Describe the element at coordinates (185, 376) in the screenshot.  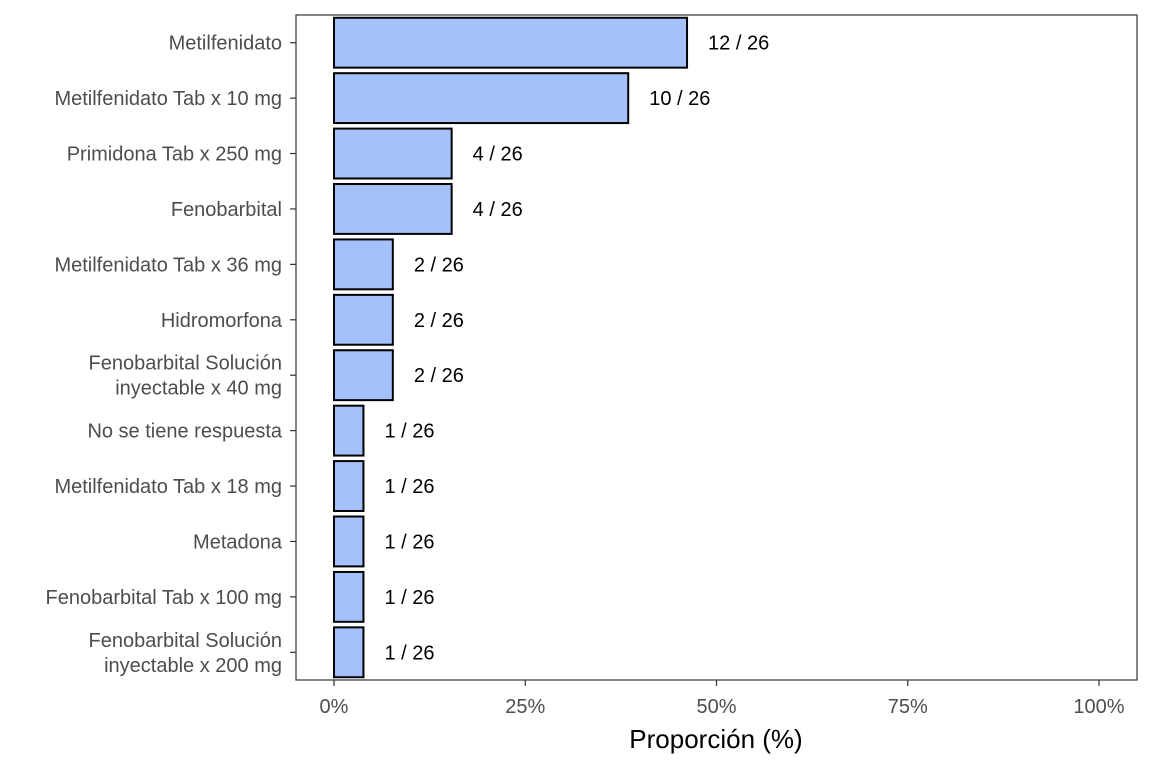
I see `category-label: Fenobarbital Solución inyectable x 40 mg` at that location.